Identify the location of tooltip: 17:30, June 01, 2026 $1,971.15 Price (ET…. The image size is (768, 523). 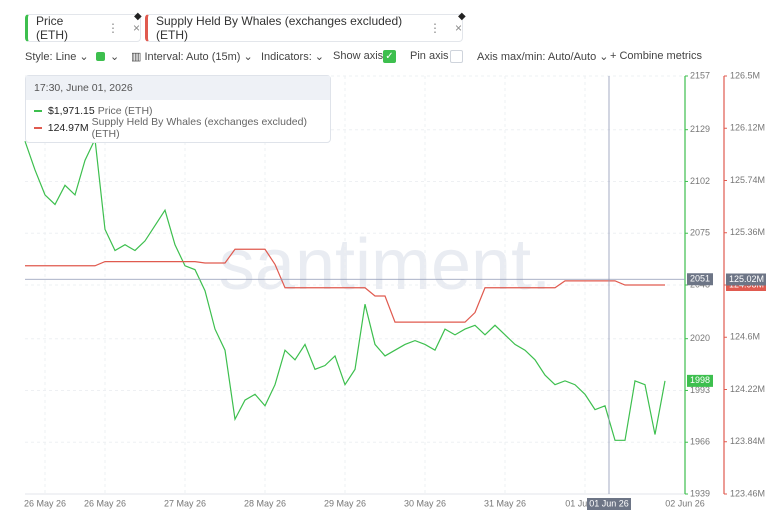
(178, 109).